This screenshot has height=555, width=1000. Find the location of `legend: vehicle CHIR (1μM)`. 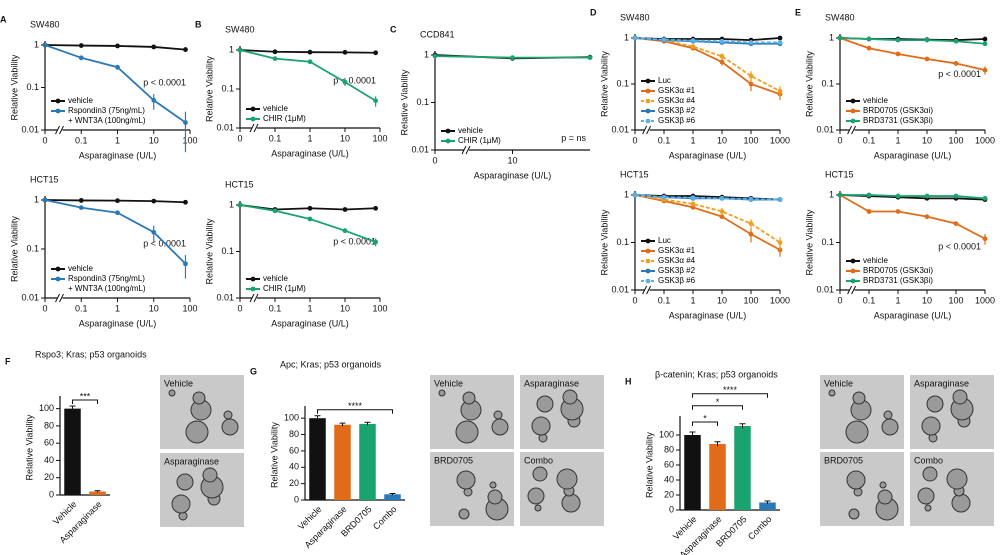

legend: vehicle CHIR (1μM) is located at coordinates (471, 136).